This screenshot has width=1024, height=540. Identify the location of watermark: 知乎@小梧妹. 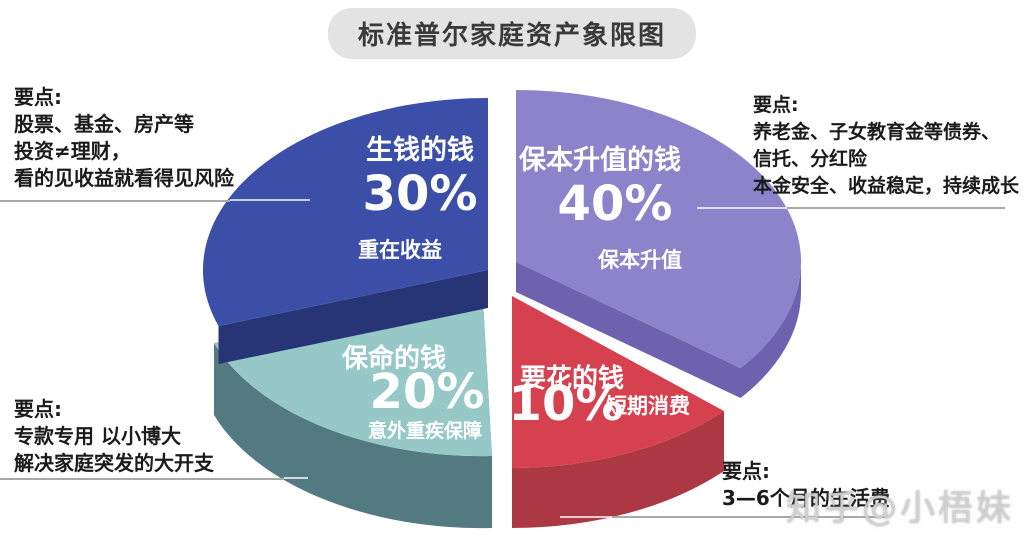
(900, 509).